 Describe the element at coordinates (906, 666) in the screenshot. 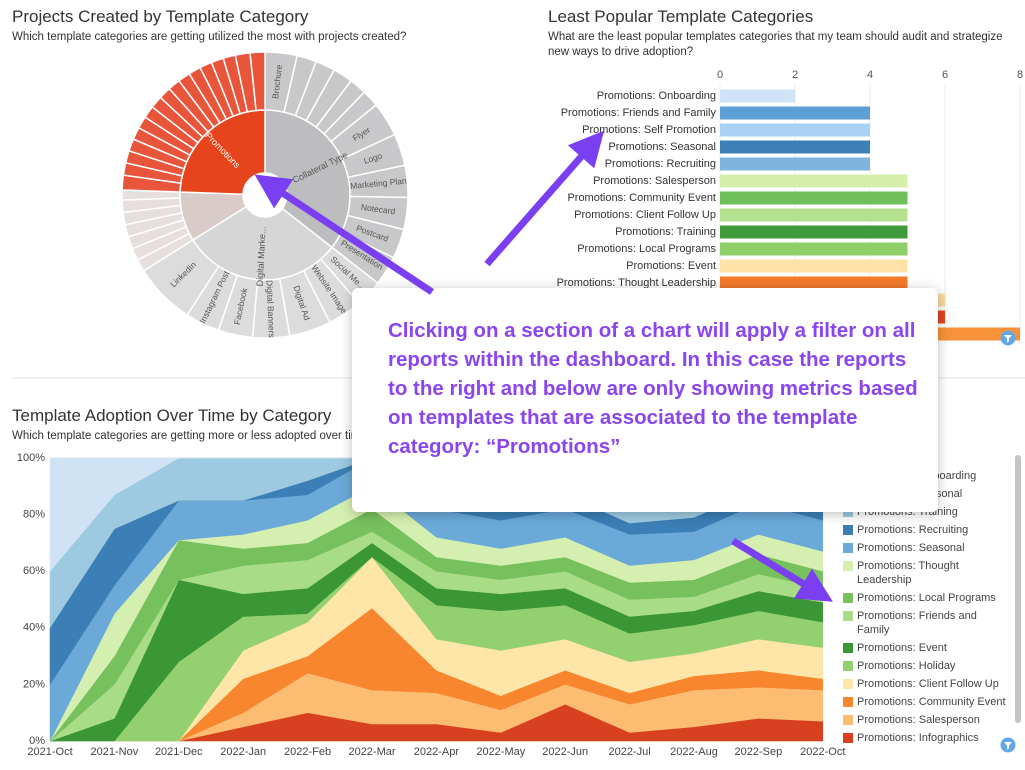

I see `legend-label: Promotions: Holiday` at that location.